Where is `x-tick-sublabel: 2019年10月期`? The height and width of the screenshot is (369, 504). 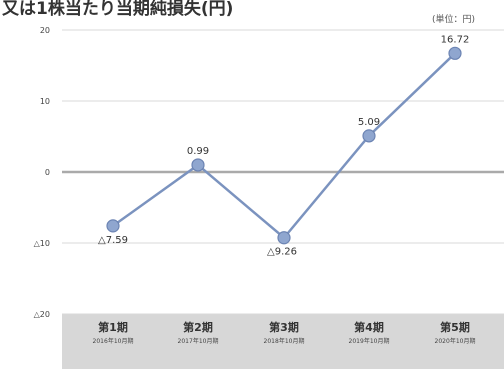
x-tick-sublabel: 2019年10月期 is located at coordinates (369, 341).